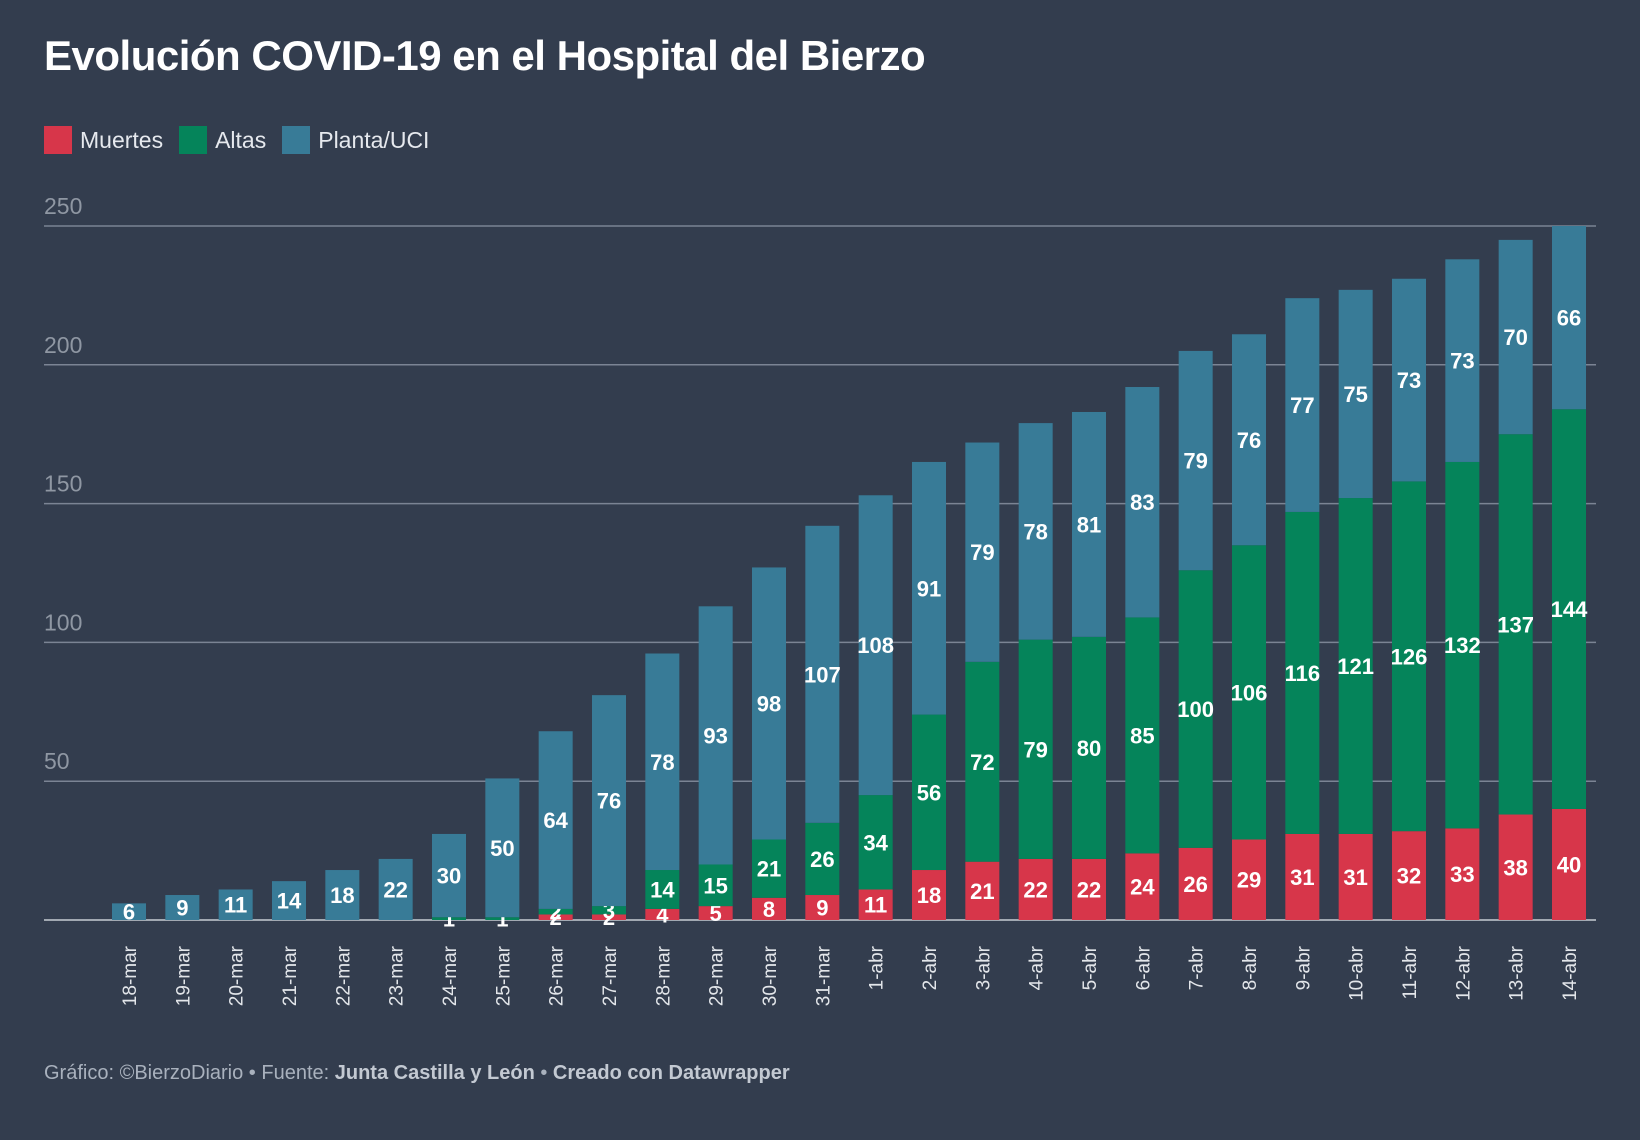 The width and height of the screenshot is (1640, 1140). I want to click on data-label: 116, so click(1303, 673).